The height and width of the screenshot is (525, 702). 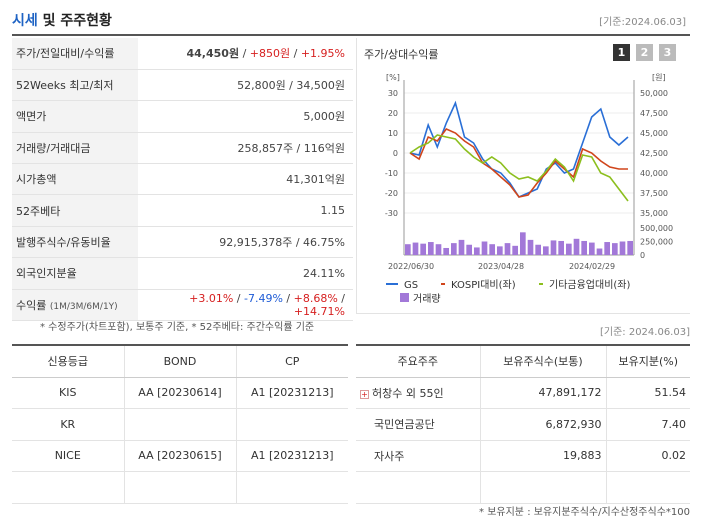 What do you see at coordinates (647, 456) in the screenshot?
I see `holder-pct: 0.02` at bounding box center [647, 456].